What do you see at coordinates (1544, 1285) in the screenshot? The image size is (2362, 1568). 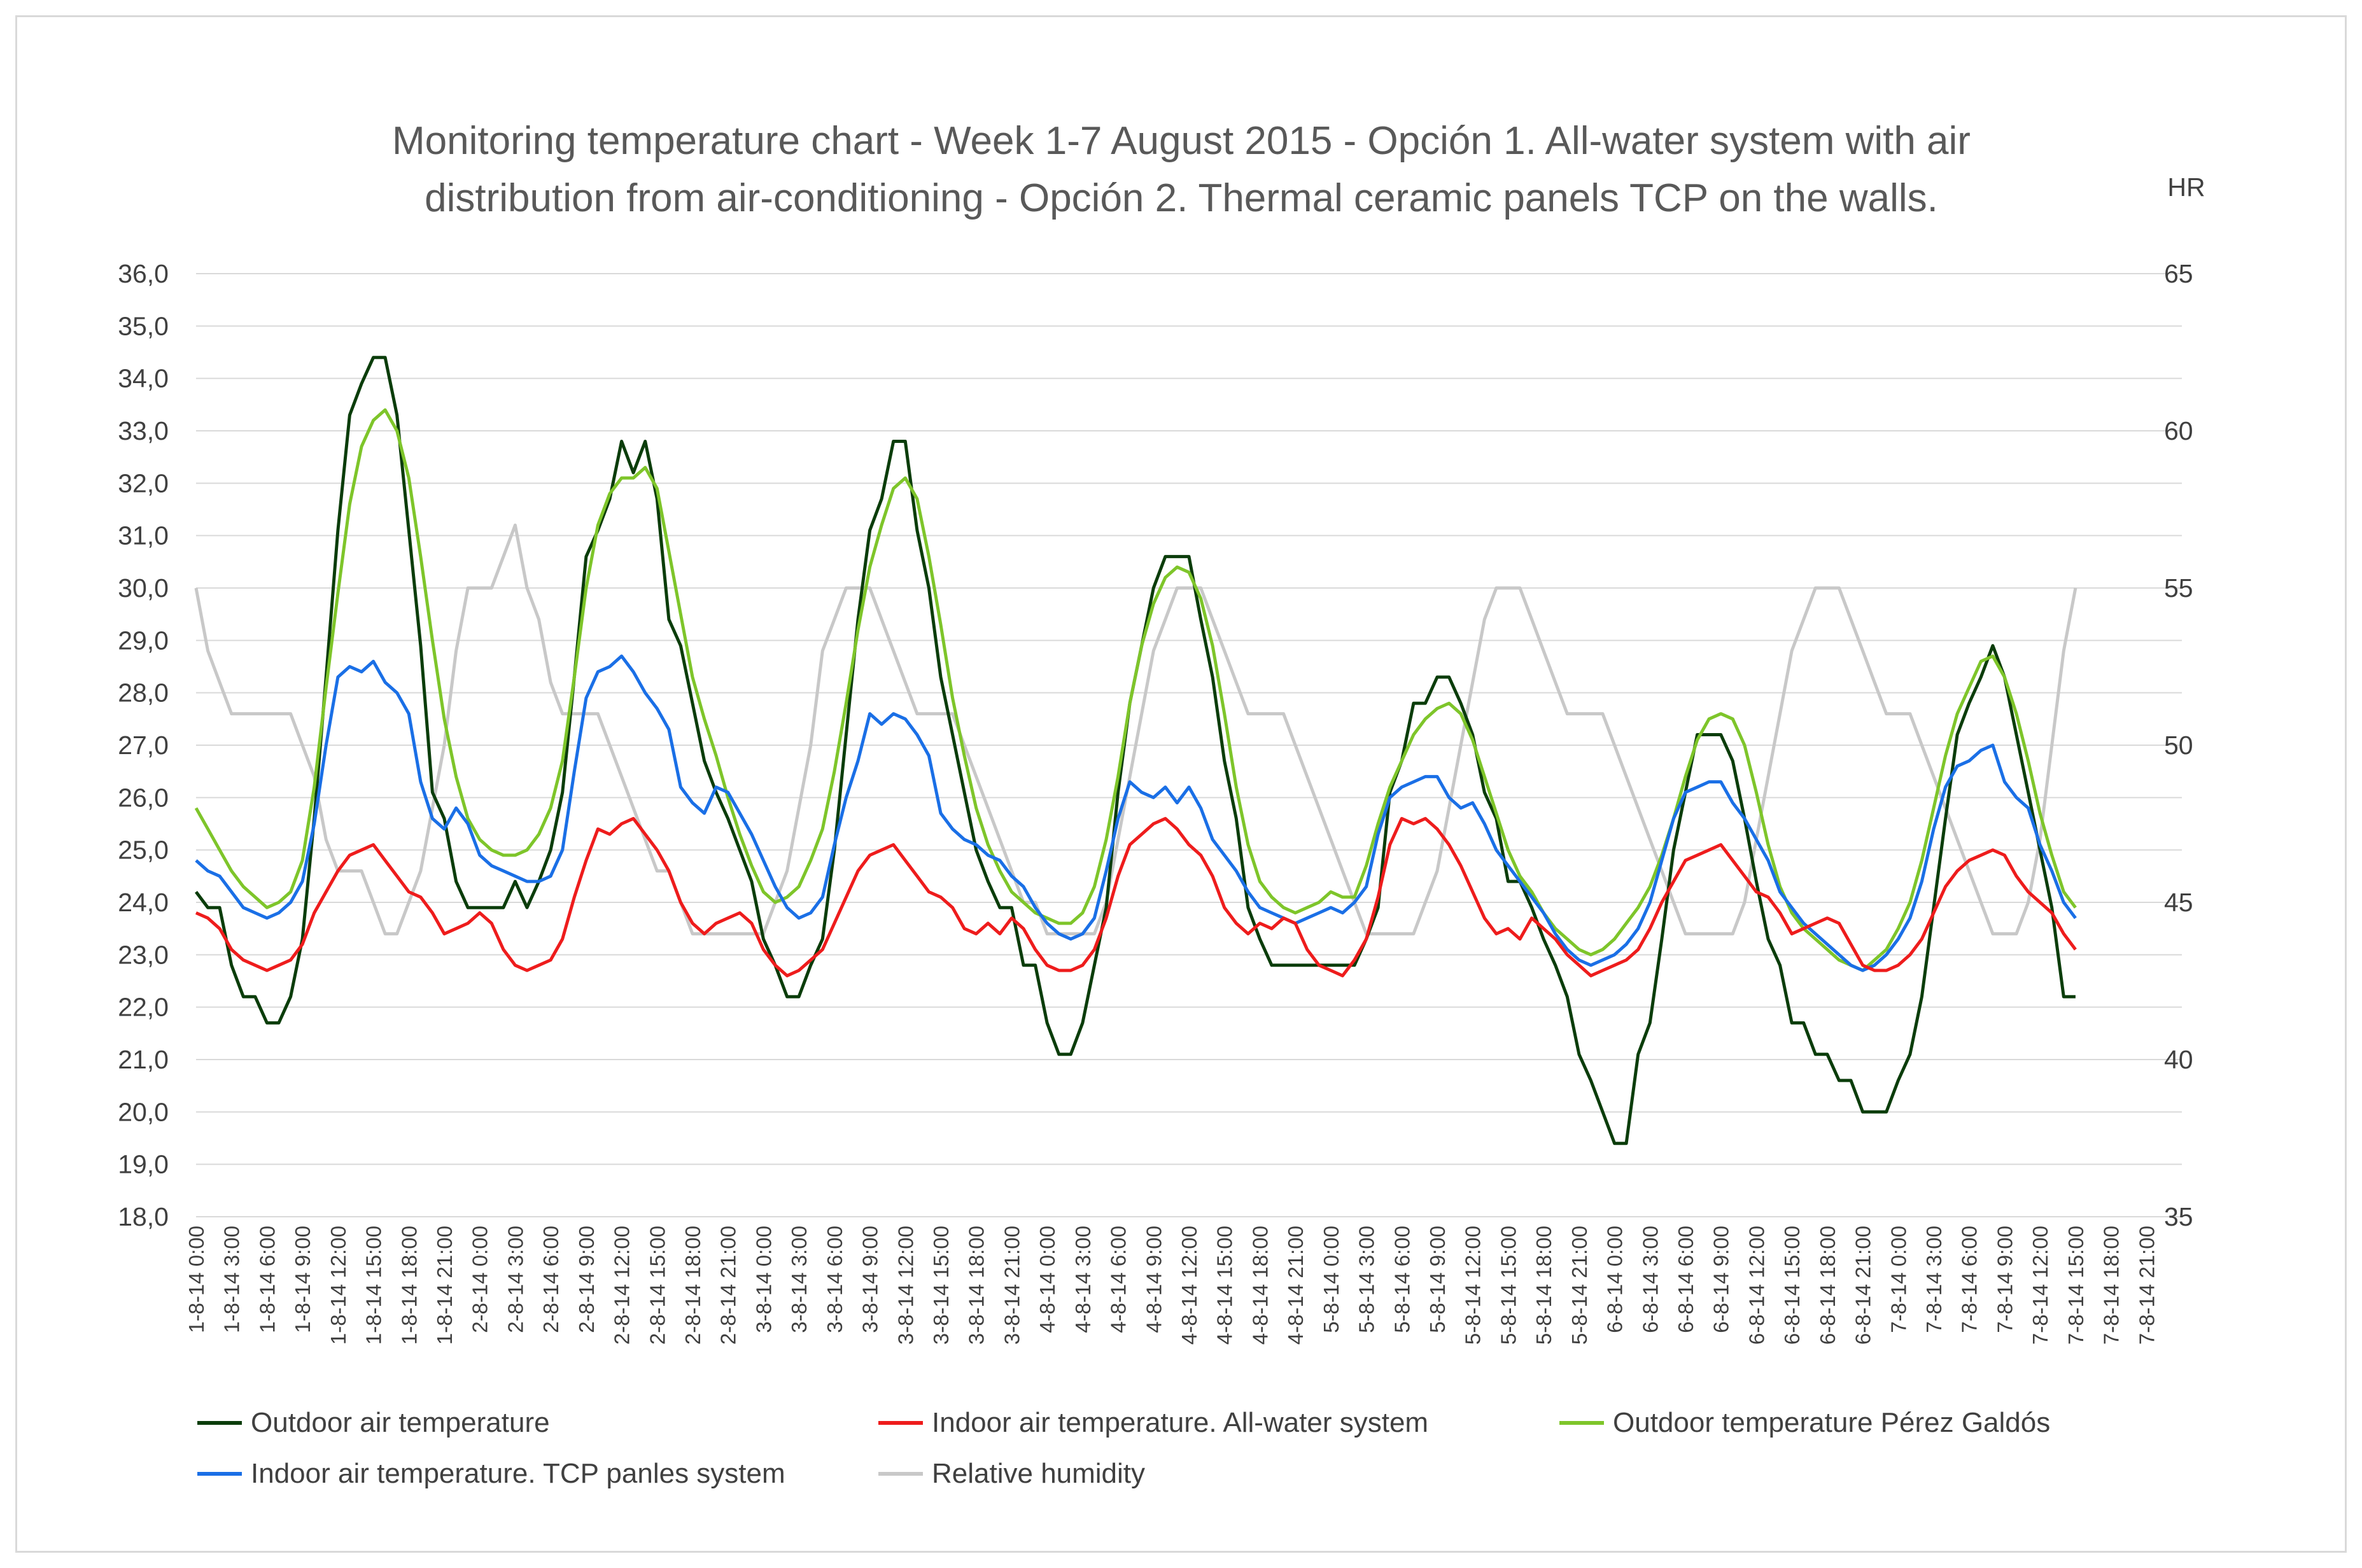 I see `x-tick-label: 5-8-14 18:00` at bounding box center [1544, 1285].